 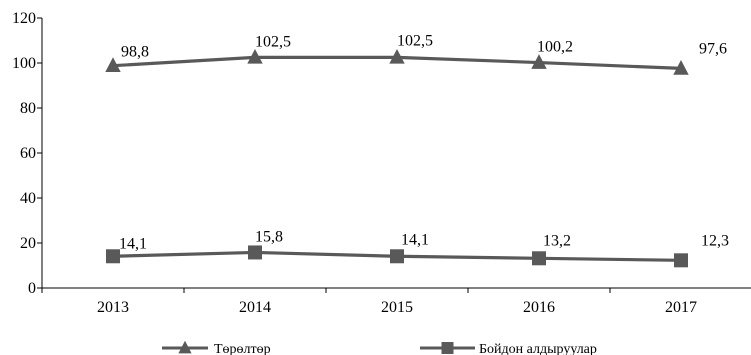 I want to click on x-axis-ticks: 2013 2014 2015 2016 2017, so click(x=369, y=302).